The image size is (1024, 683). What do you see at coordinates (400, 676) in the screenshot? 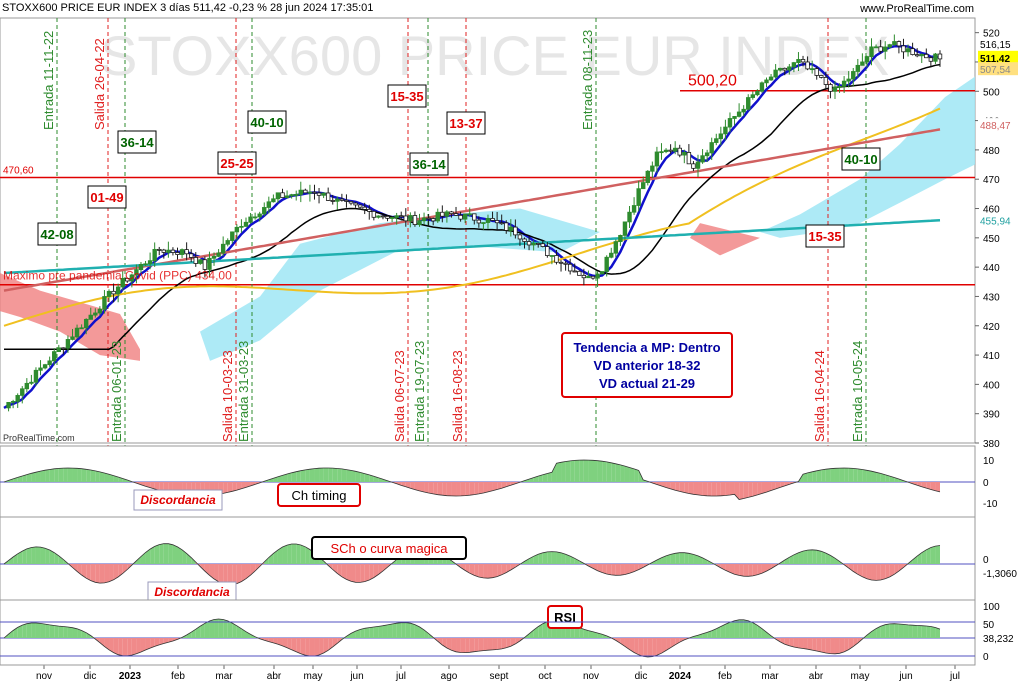
I see `x-tick-label: jul` at bounding box center [400, 676].